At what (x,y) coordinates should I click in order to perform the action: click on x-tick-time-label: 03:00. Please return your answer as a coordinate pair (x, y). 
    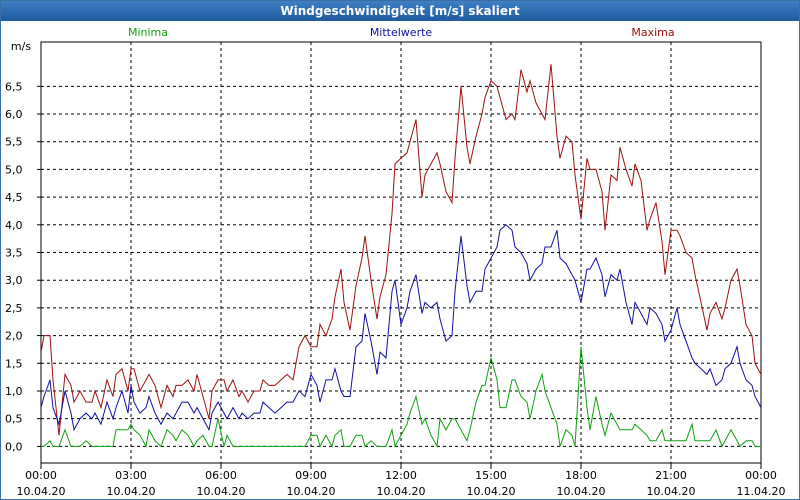
    Looking at the image, I should click on (131, 475).